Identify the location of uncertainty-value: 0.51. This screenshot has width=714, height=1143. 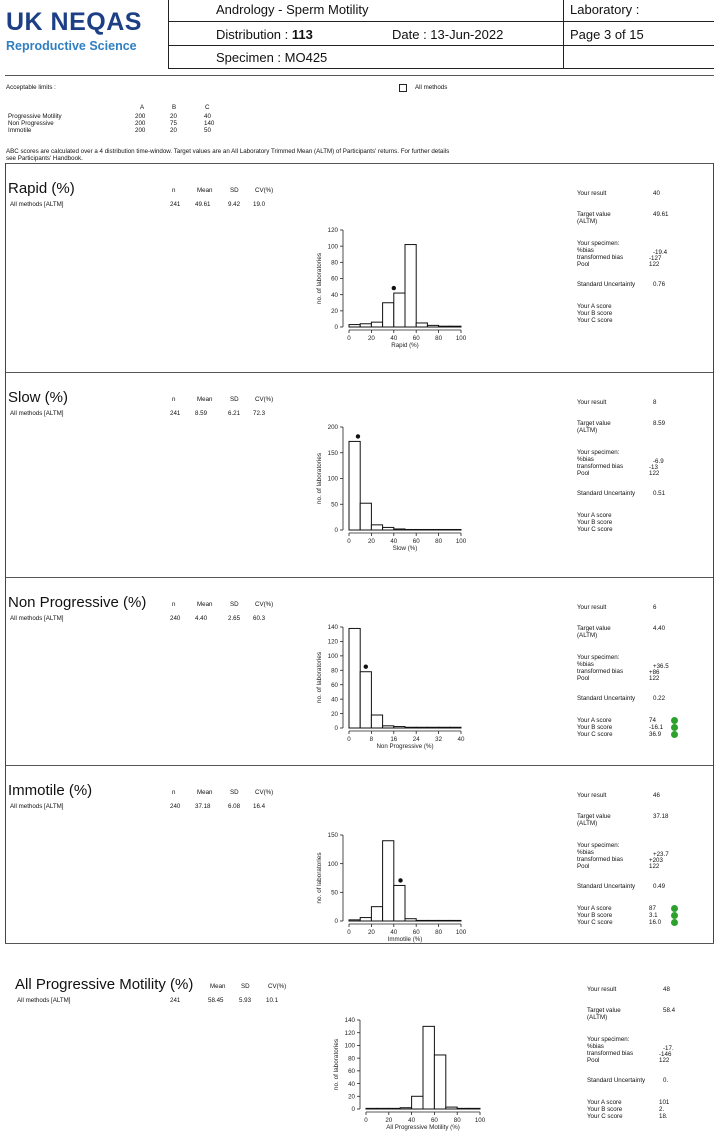
(659, 493).